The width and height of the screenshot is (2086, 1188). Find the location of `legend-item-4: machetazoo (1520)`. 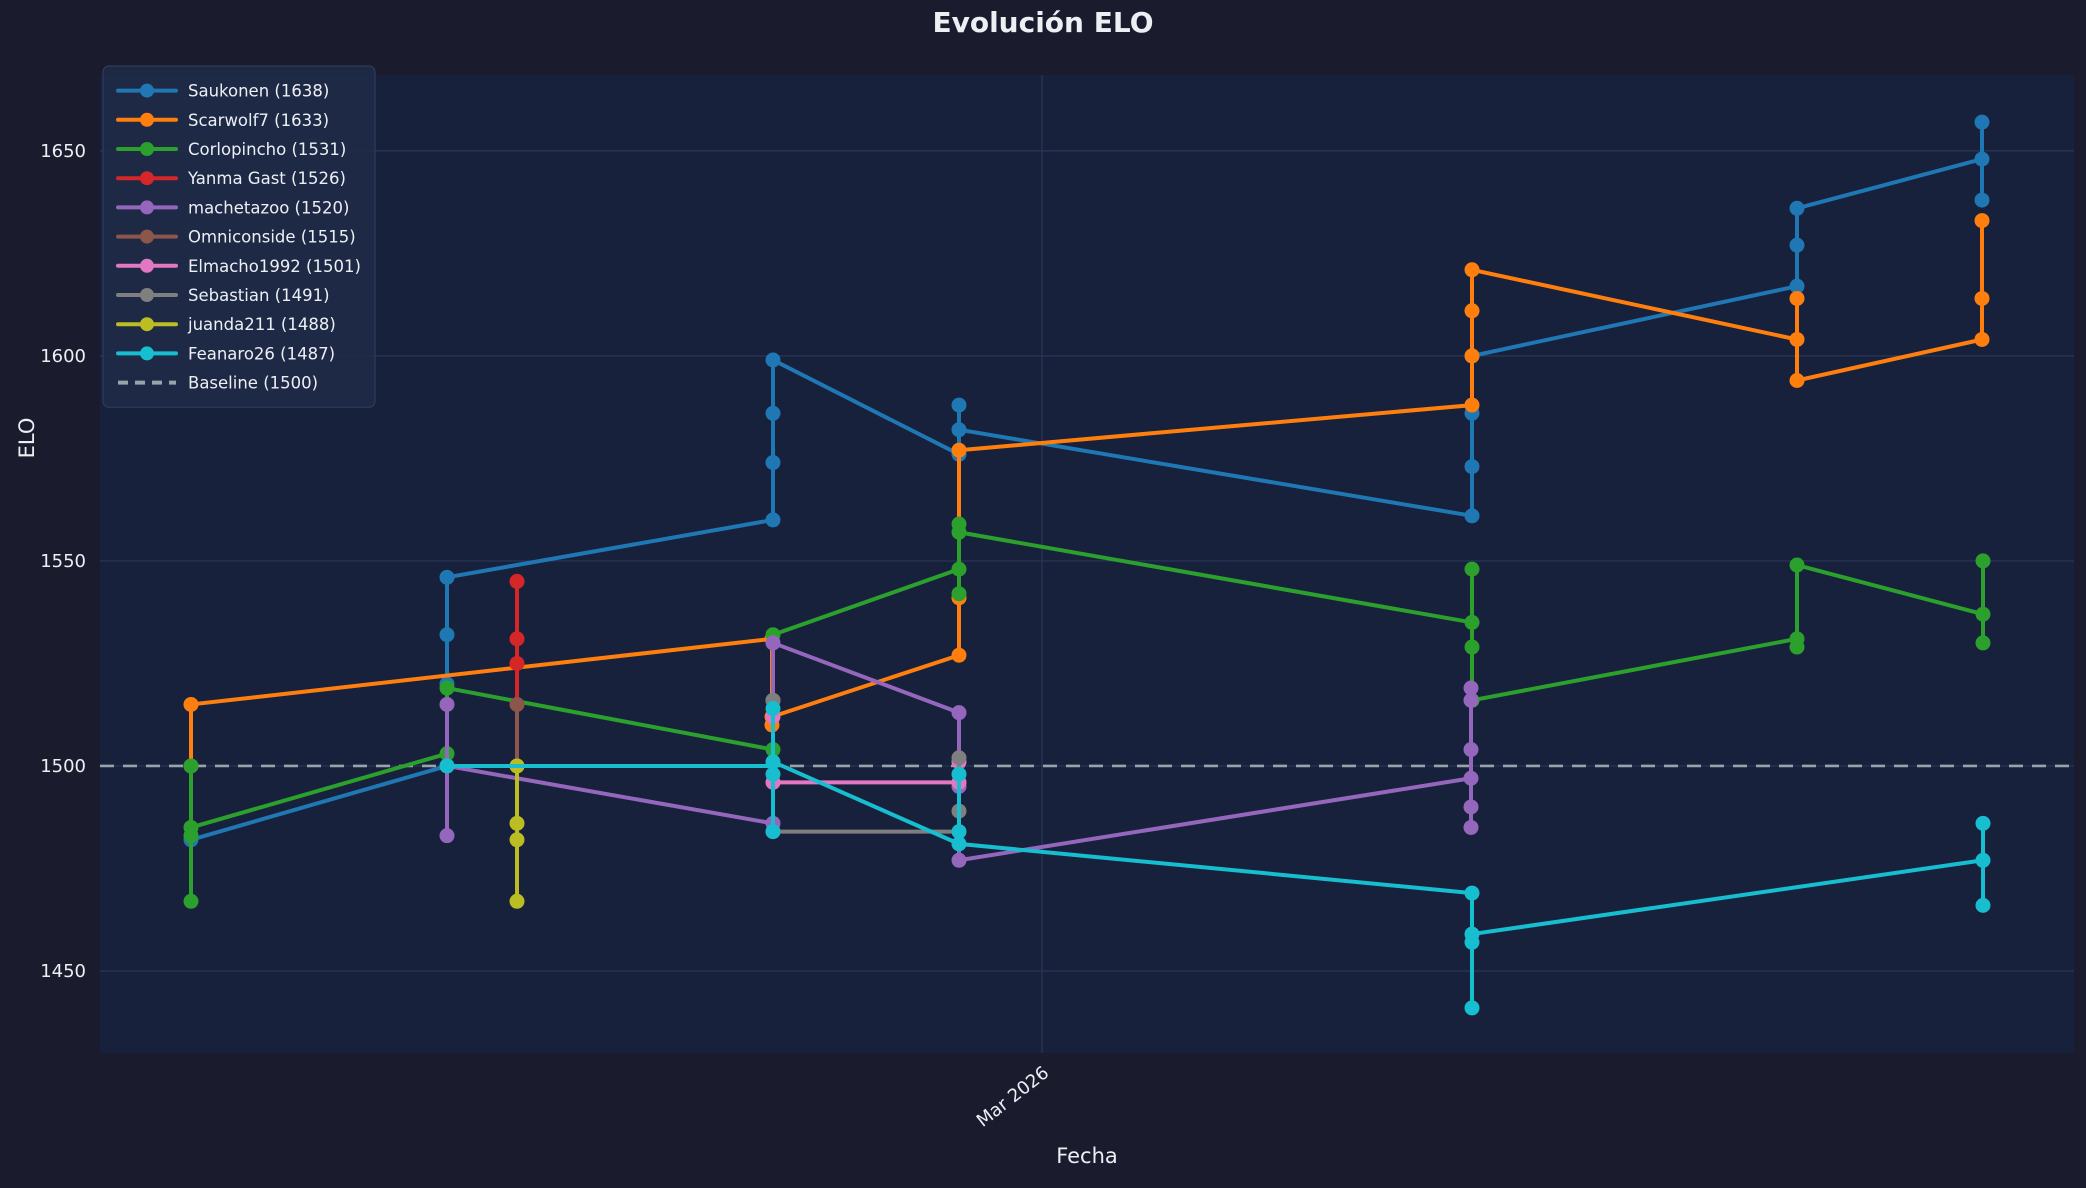

legend-item-4: machetazoo (1520) is located at coordinates (232, 207).